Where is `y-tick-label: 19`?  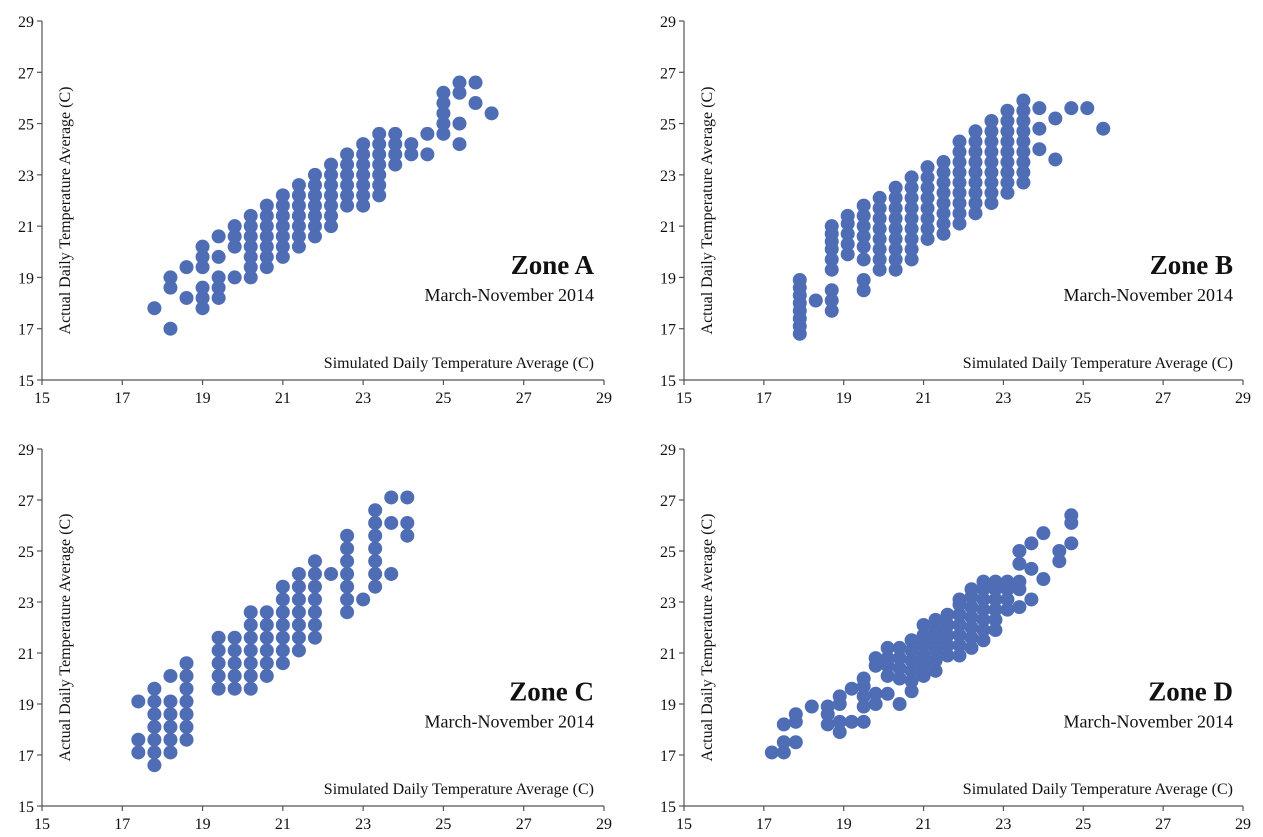
y-tick-label: 19 is located at coordinates (26, 278).